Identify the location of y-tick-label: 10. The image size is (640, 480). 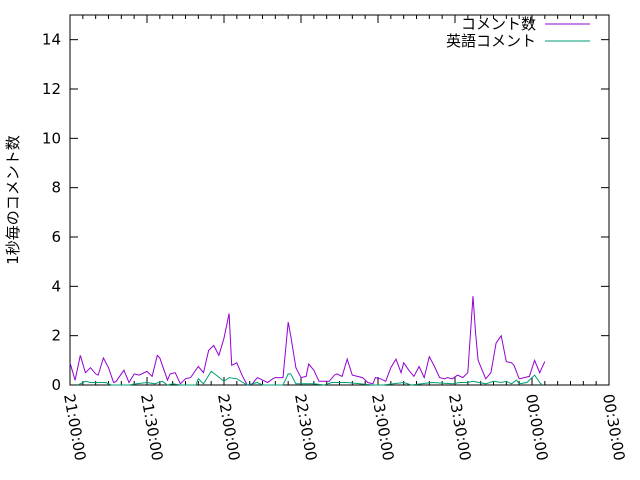
(51, 138).